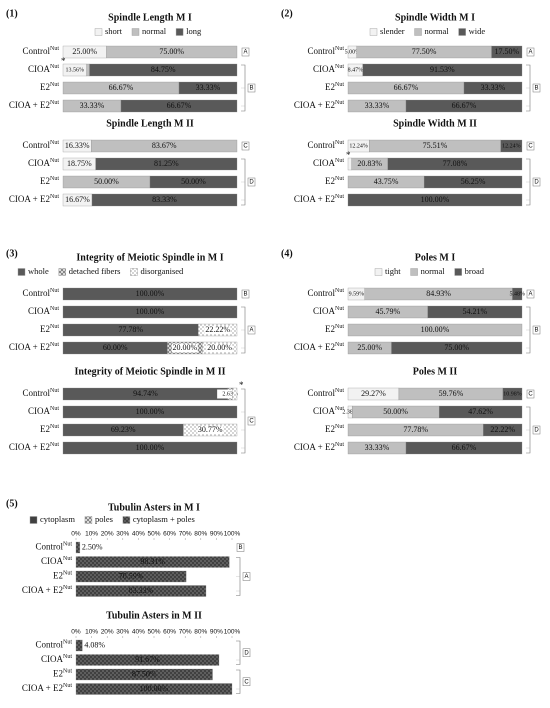 Image resolution: width=550 pixels, height=708 pixels. Describe the element at coordinates (200, 534) in the screenshot. I see `x-tick-label: 80%` at that location.